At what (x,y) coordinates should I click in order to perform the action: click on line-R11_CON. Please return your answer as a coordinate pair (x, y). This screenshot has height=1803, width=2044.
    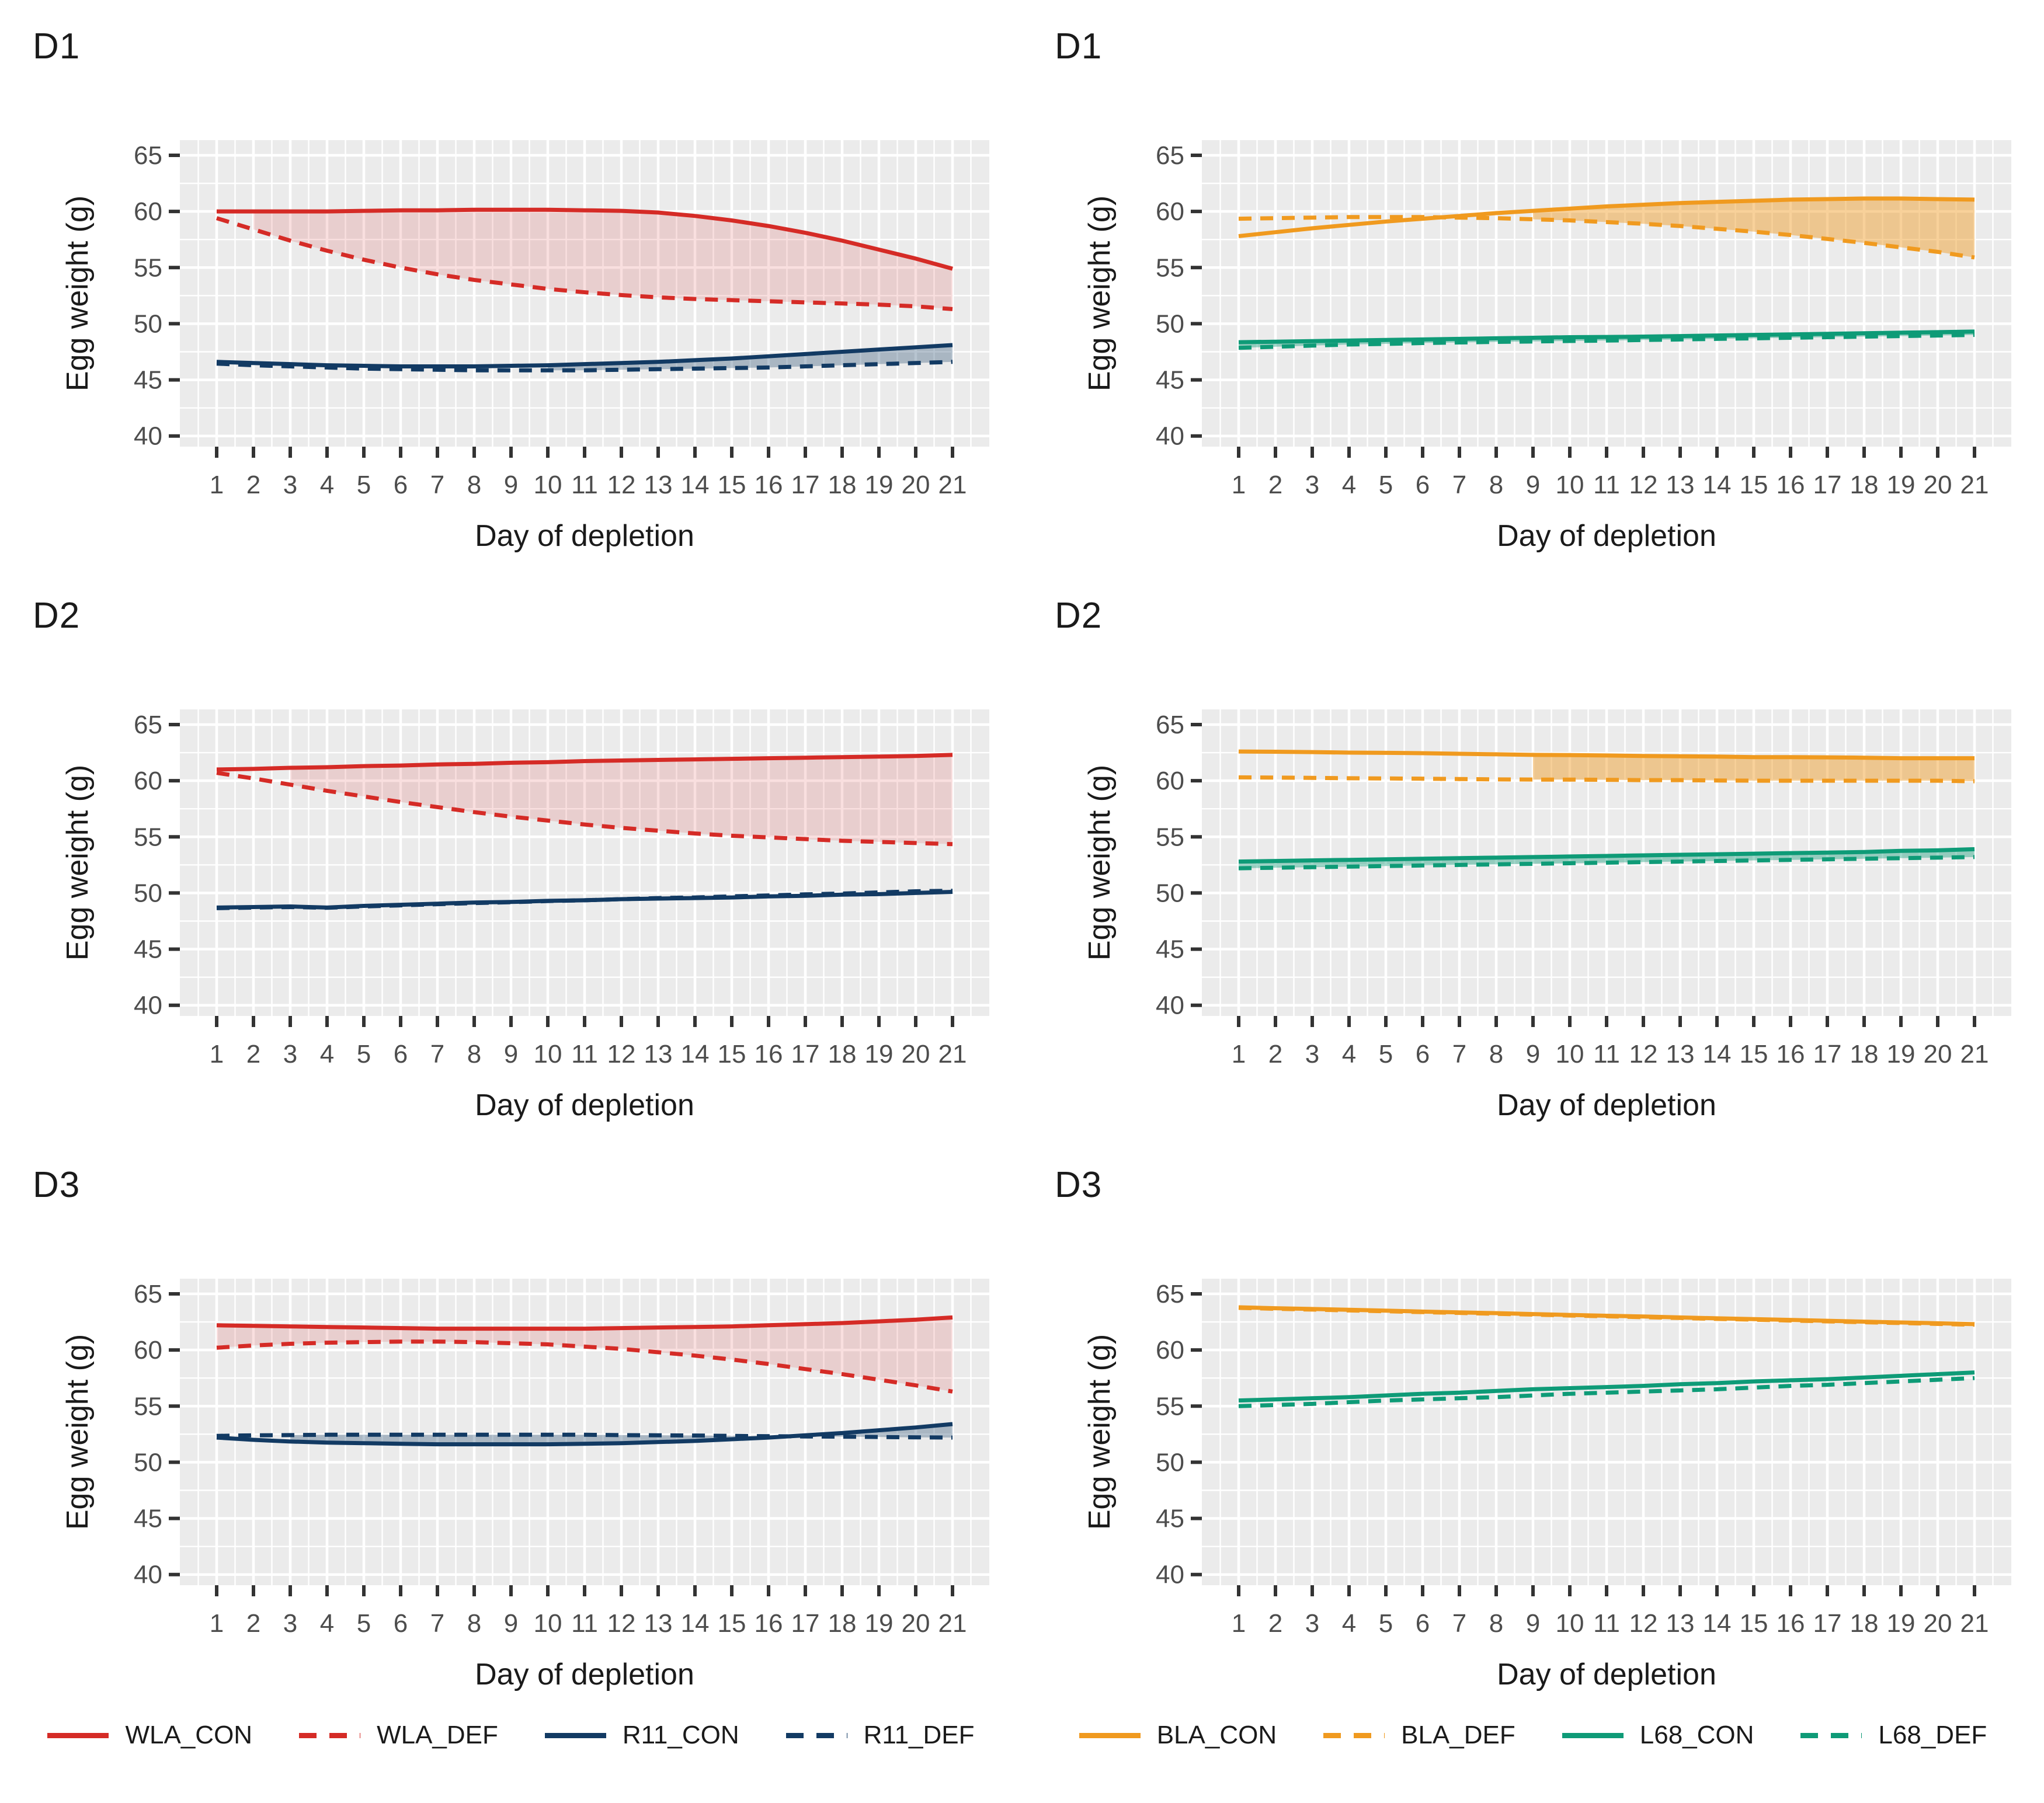
    Looking at the image, I should click on (584, 1434).